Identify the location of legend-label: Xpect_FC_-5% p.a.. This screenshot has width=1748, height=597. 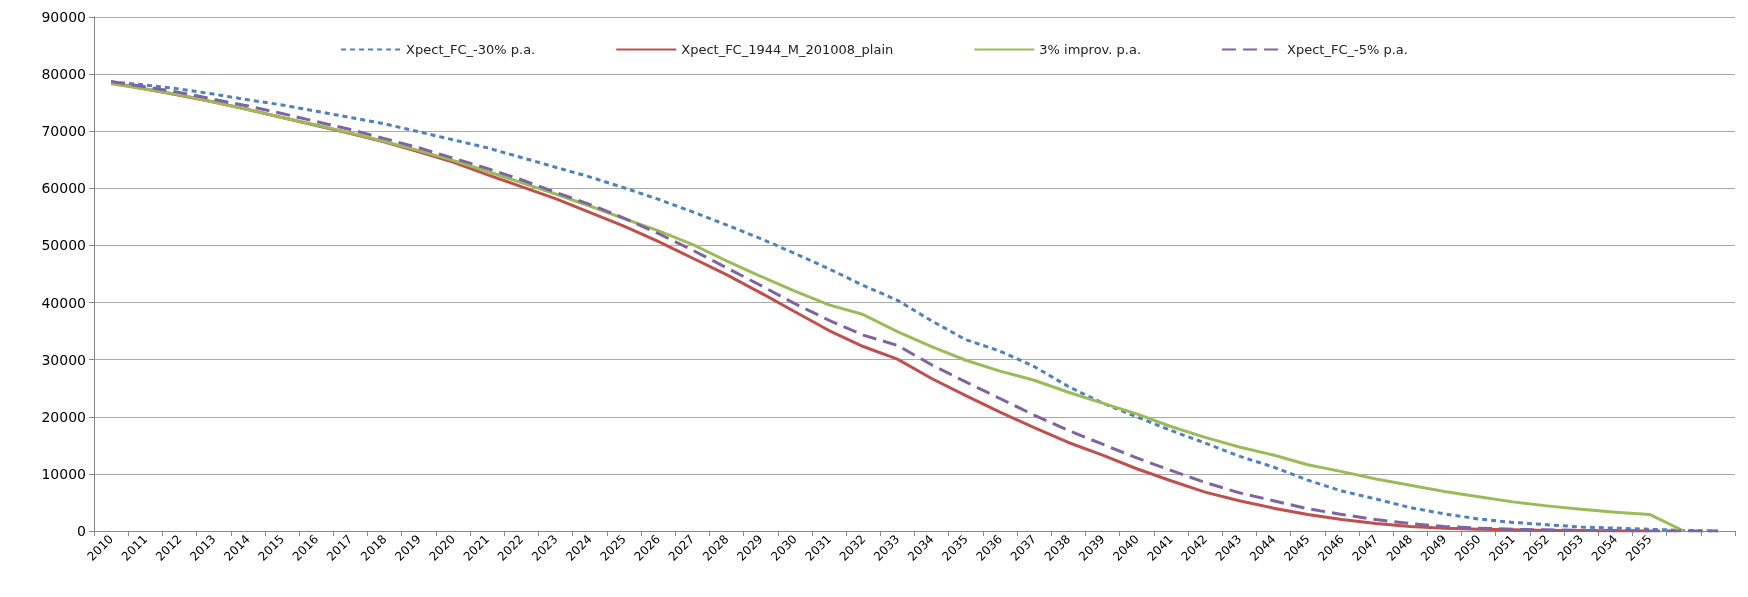
(1347, 49).